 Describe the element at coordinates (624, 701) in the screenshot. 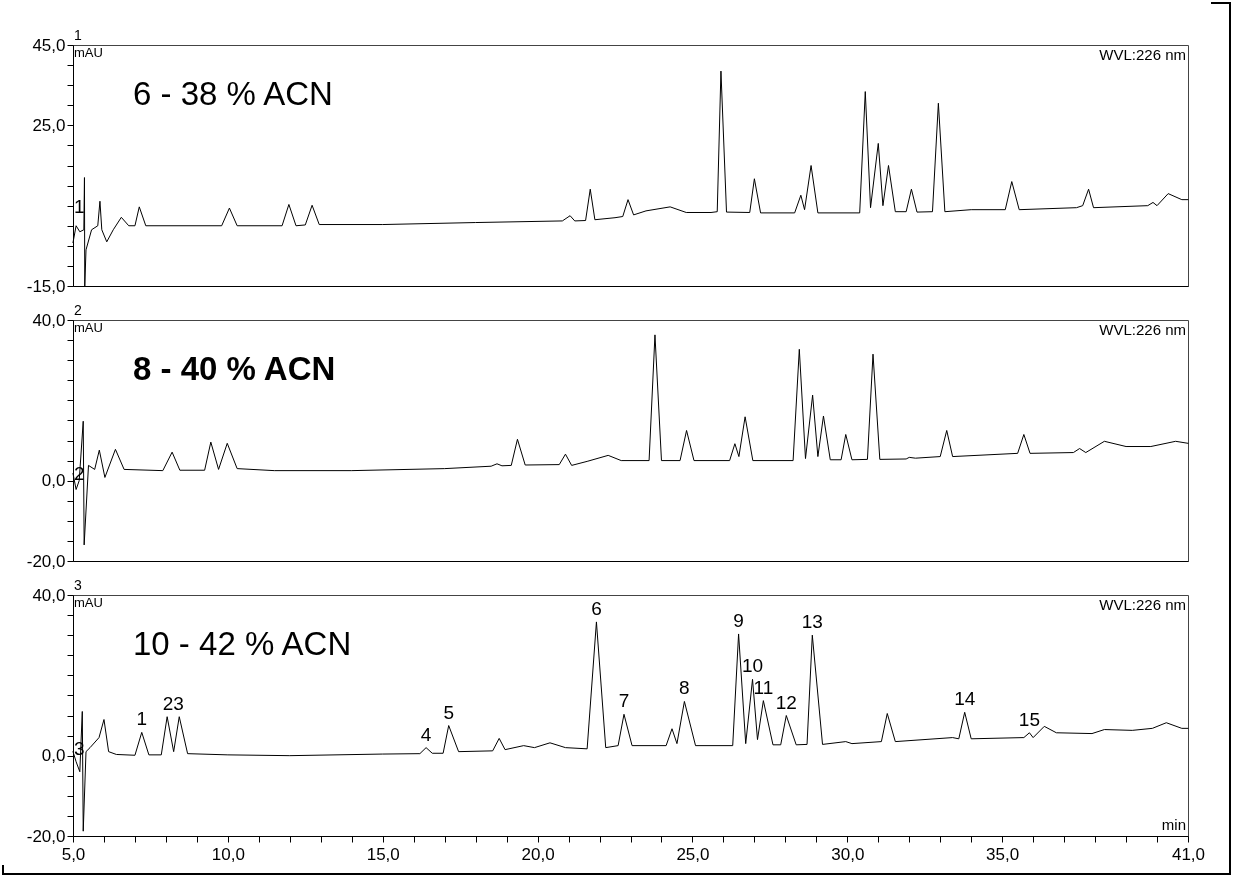

I see `annotation: 7` at that location.